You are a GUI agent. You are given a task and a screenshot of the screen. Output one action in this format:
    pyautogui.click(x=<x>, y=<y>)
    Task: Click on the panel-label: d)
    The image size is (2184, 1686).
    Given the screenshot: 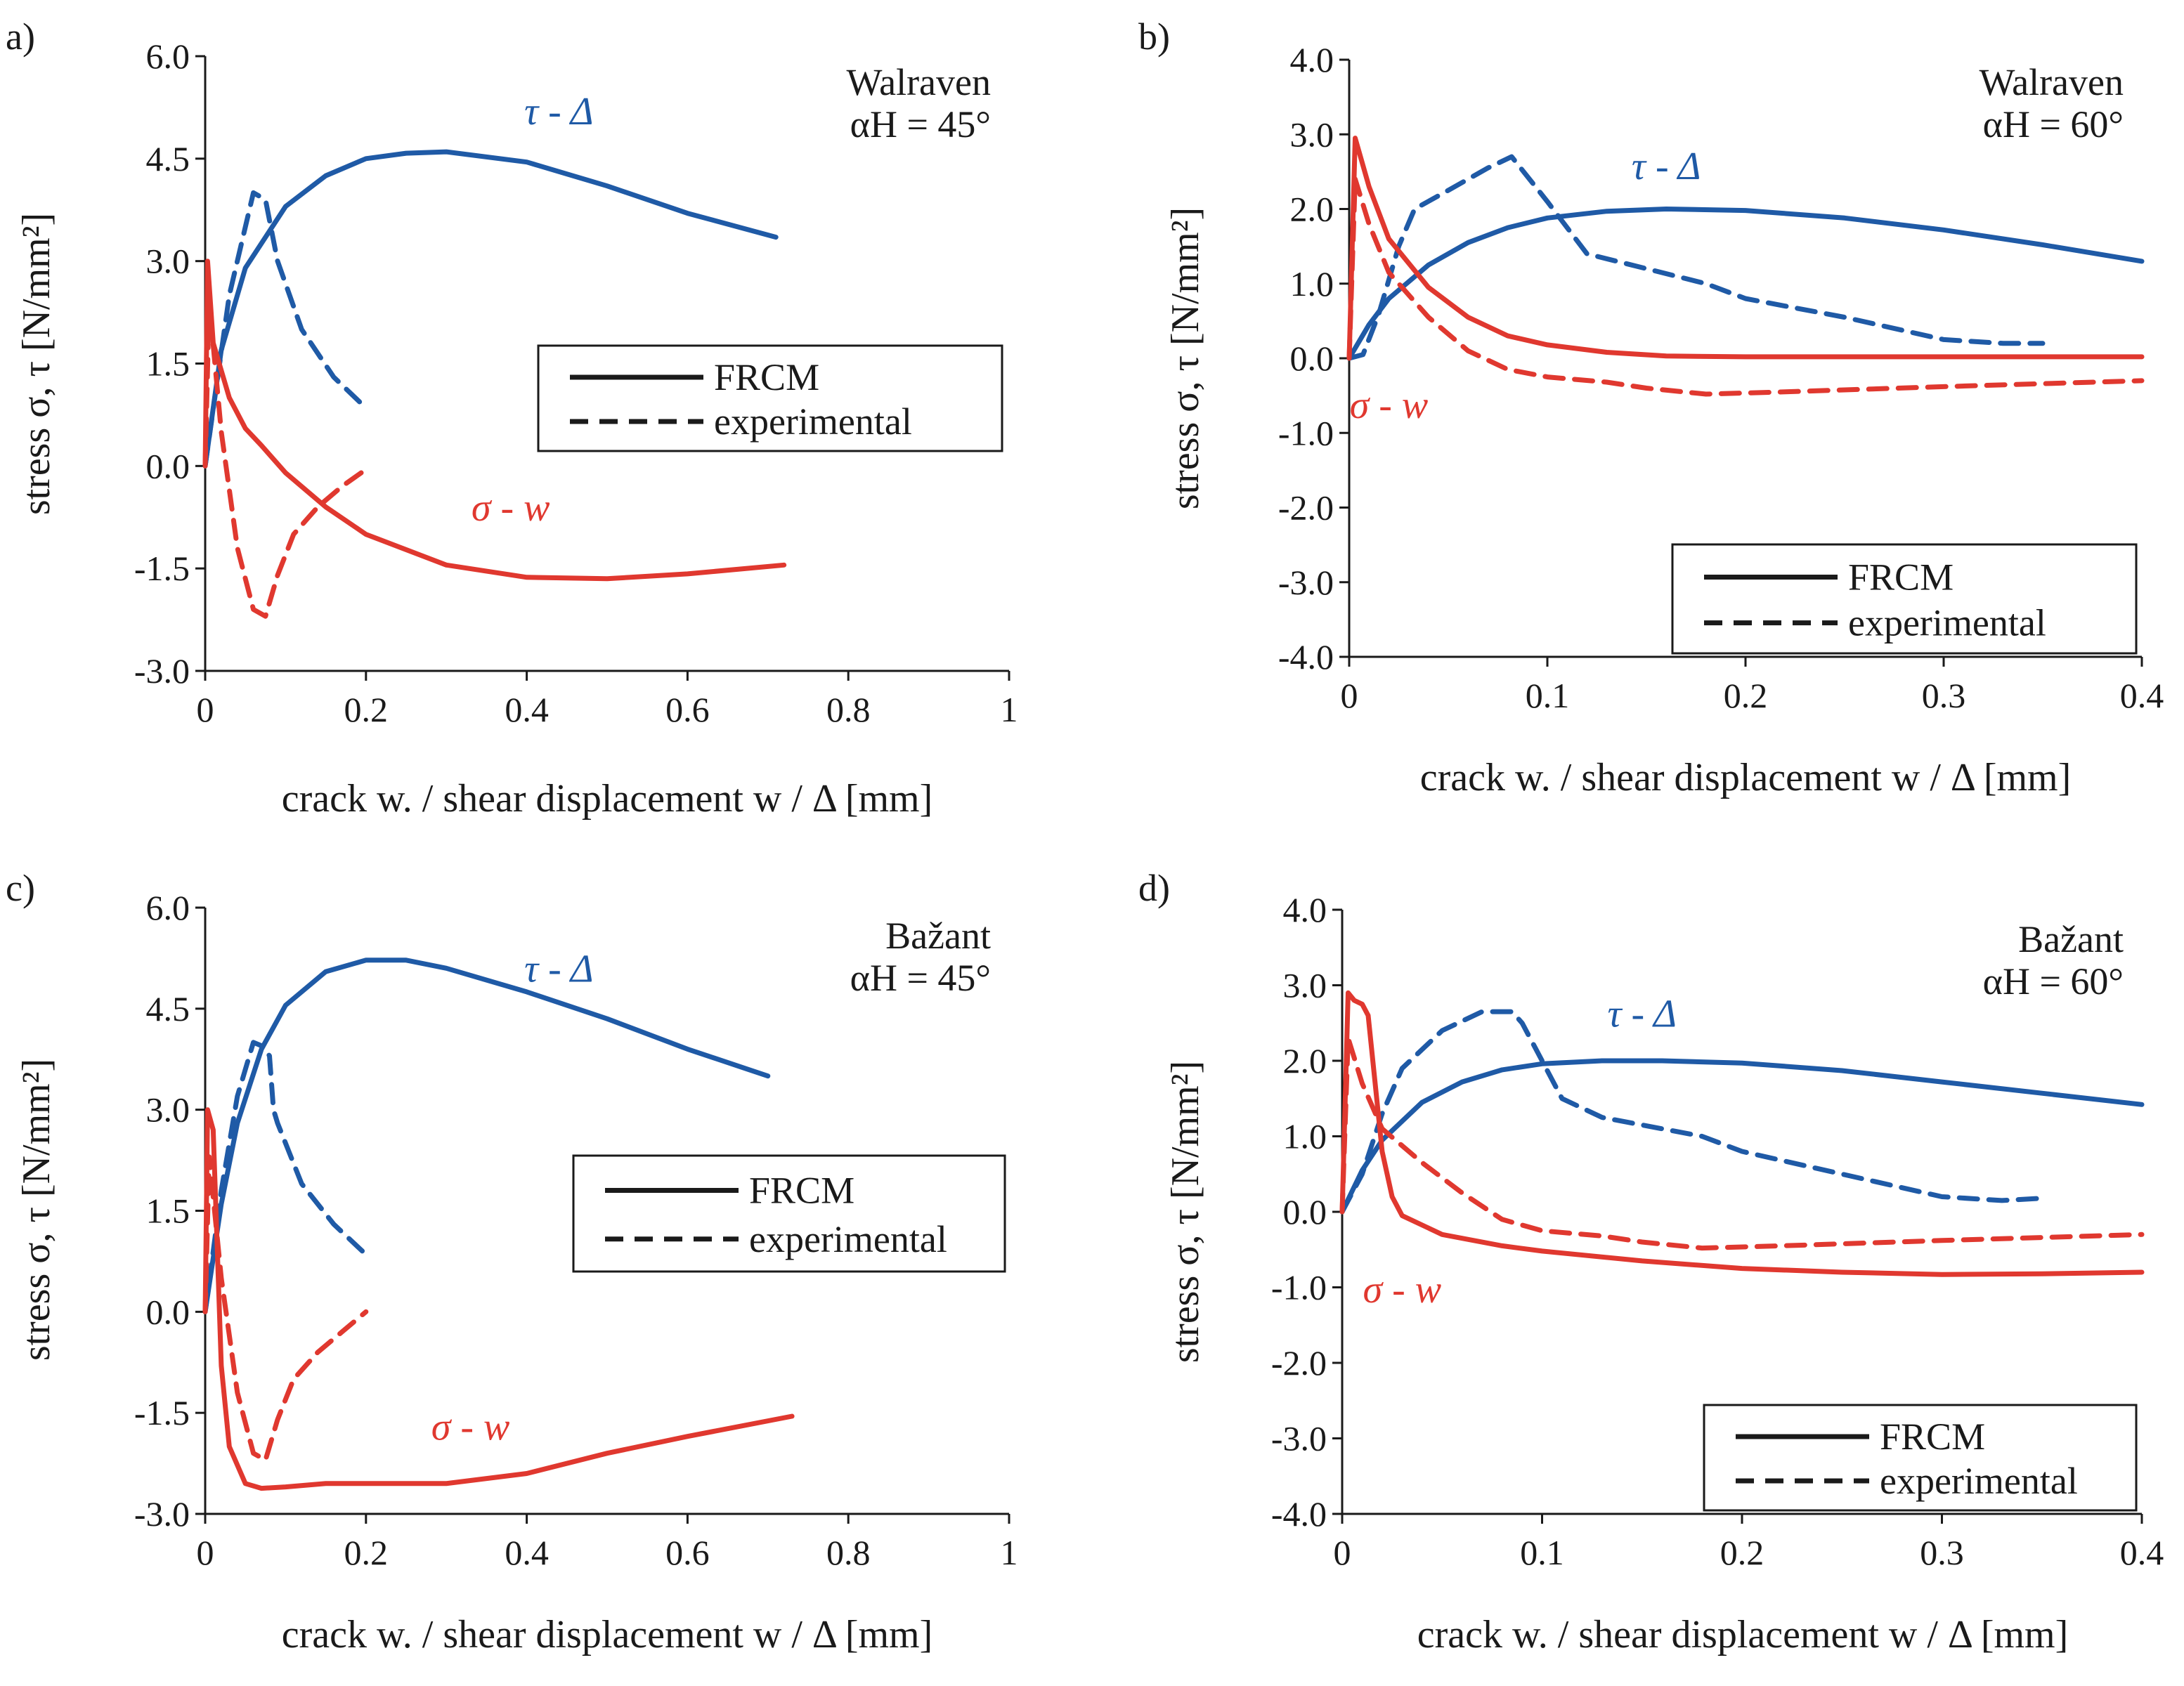 What is the action you would take?
    pyautogui.click(x=1154, y=888)
    